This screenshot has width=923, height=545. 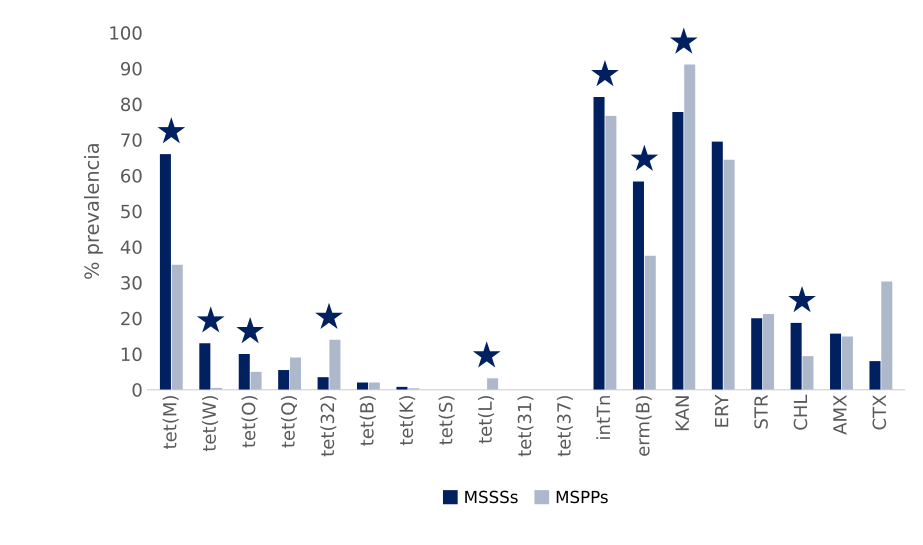 What do you see at coordinates (93, 211) in the screenshot?
I see `y-axis-title: % prevalencia` at bounding box center [93, 211].